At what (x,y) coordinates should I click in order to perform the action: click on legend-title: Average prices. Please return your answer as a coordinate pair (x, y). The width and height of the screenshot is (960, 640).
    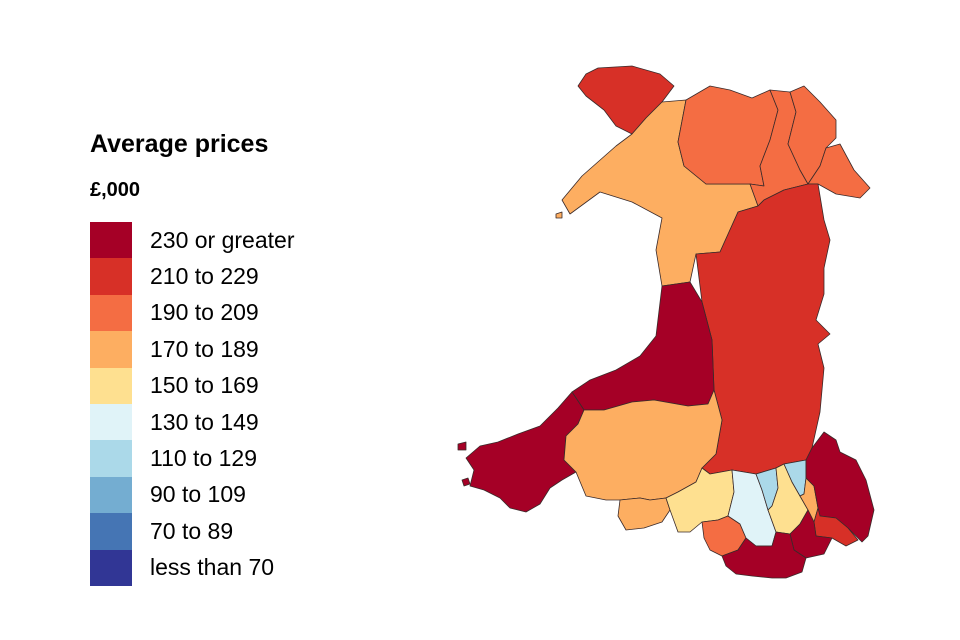
    Looking at the image, I should click on (179, 144).